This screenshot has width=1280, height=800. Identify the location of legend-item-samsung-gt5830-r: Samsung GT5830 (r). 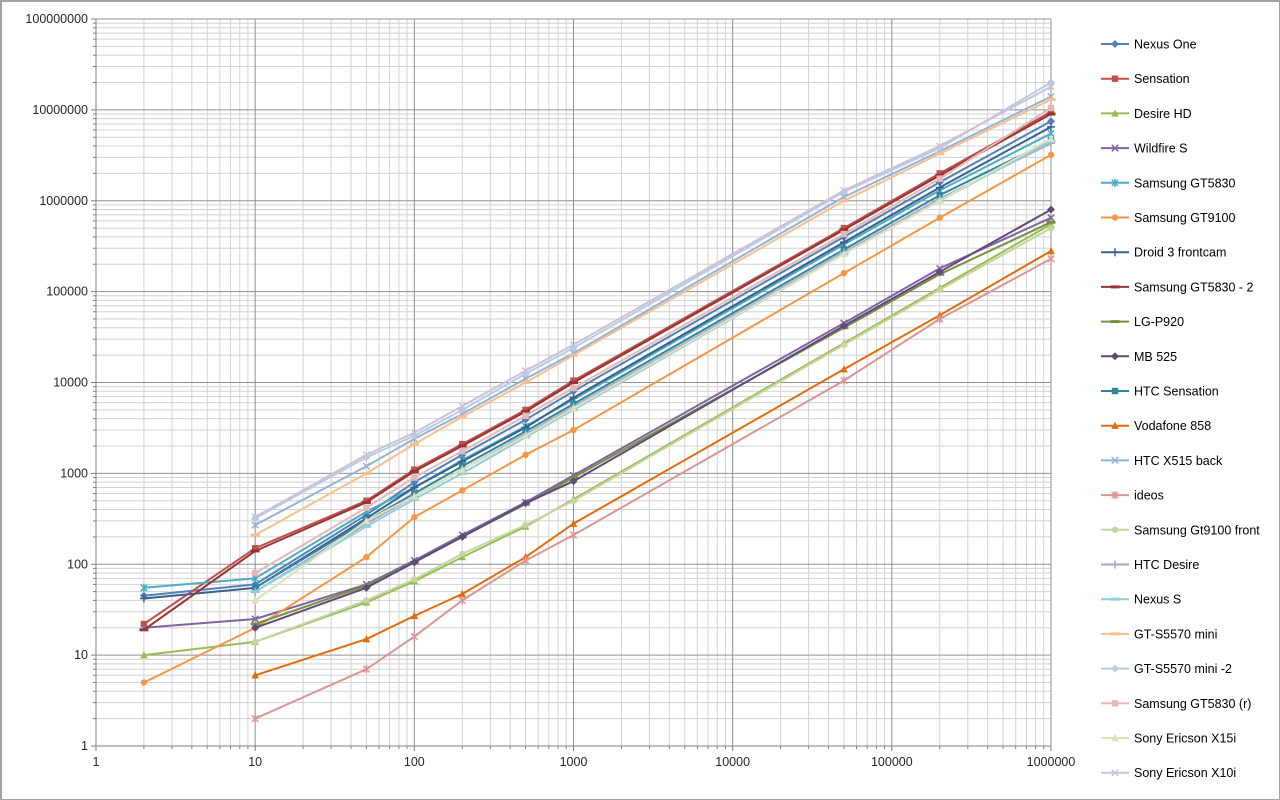
(1176, 704).